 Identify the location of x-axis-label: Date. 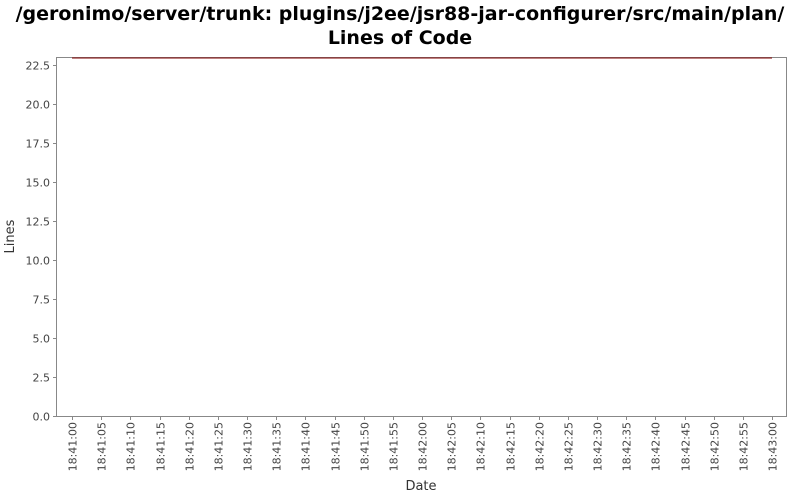
(420, 486).